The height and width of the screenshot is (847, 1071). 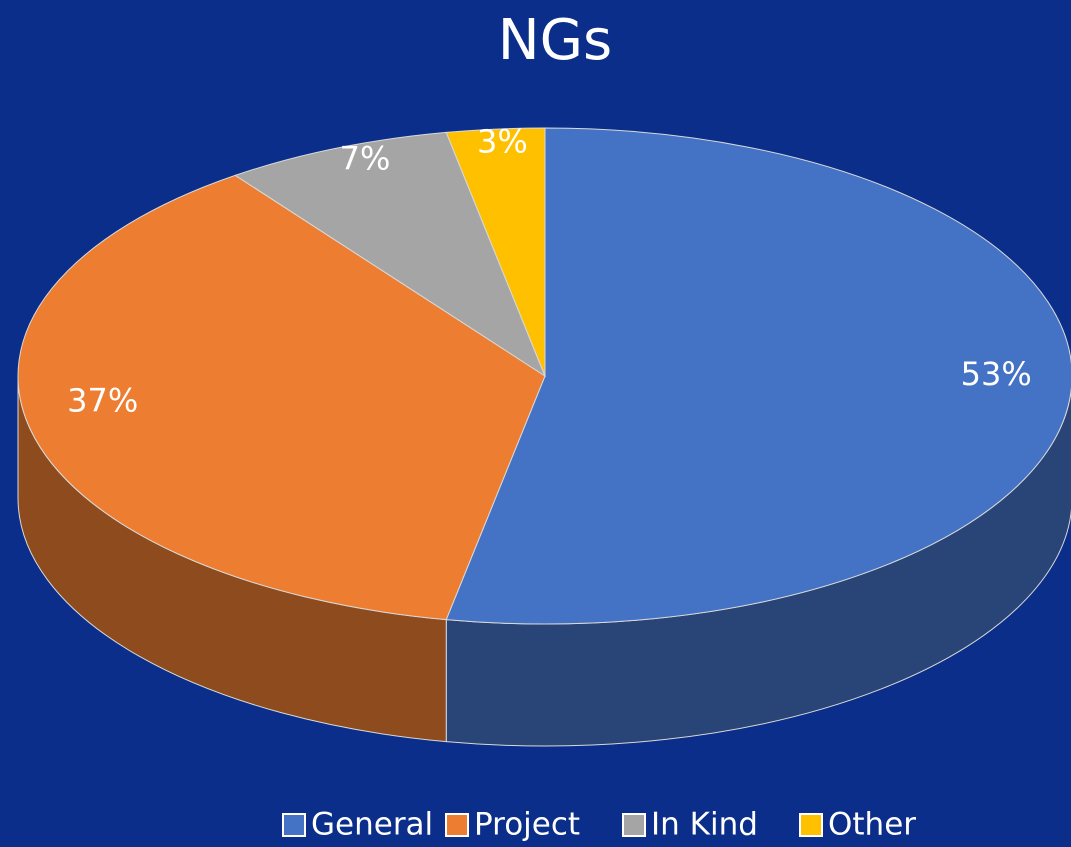 I want to click on data-label: 53%, so click(x=996, y=374).